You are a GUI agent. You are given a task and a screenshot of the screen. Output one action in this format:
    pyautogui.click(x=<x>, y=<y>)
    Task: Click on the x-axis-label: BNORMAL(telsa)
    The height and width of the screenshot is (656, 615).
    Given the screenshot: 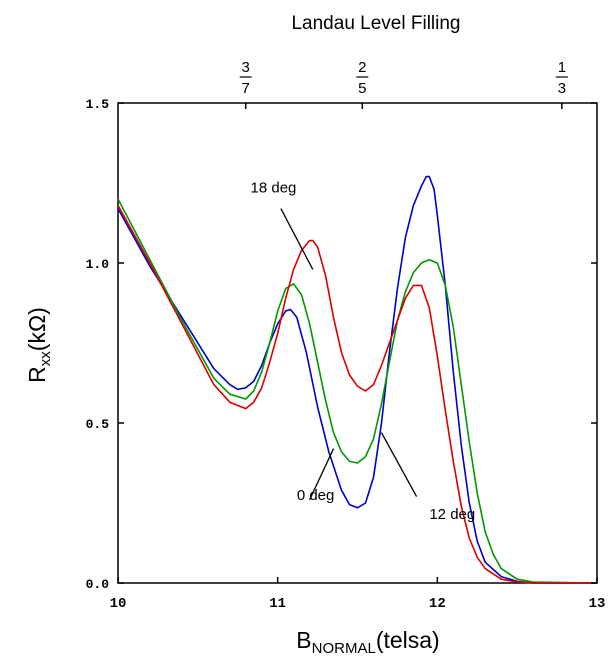 What is the action you would take?
    pyautogui.click(x=367, y=641)
    